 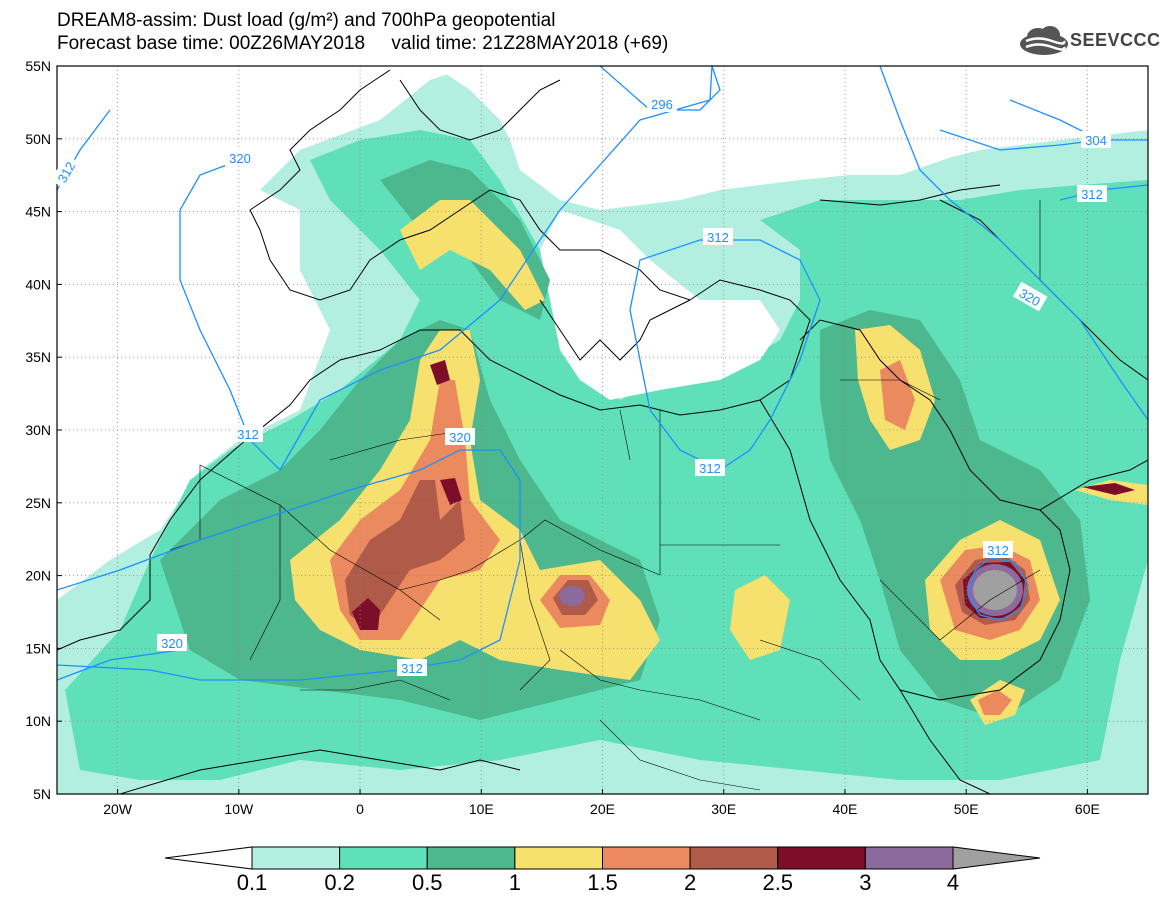 I want to click on logo-text: SEEVCCC, so click(x=1115, y=40).